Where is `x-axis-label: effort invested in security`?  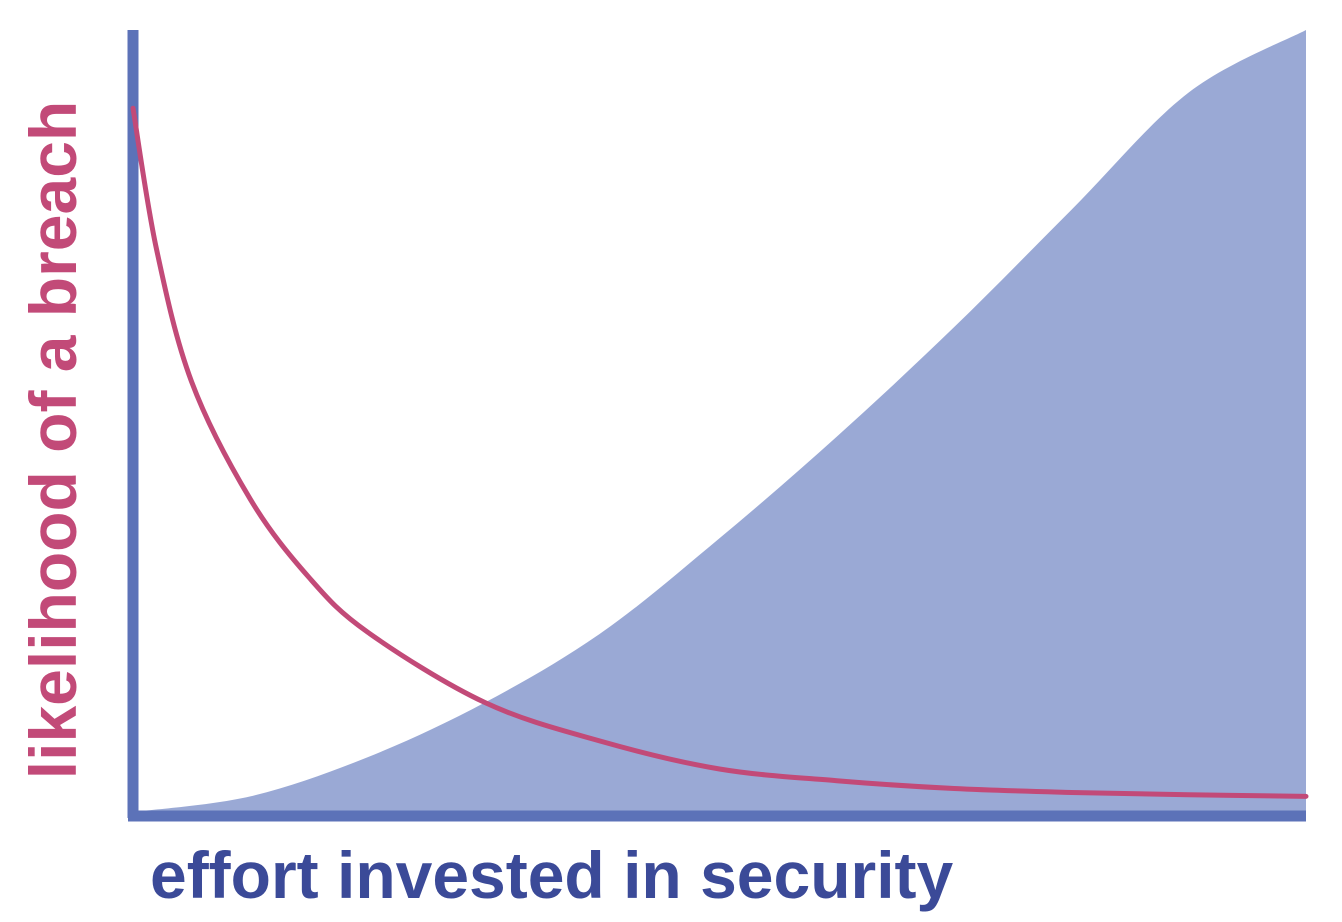
x-axis-label: effort invested in security is located at coordinates (552, 875).